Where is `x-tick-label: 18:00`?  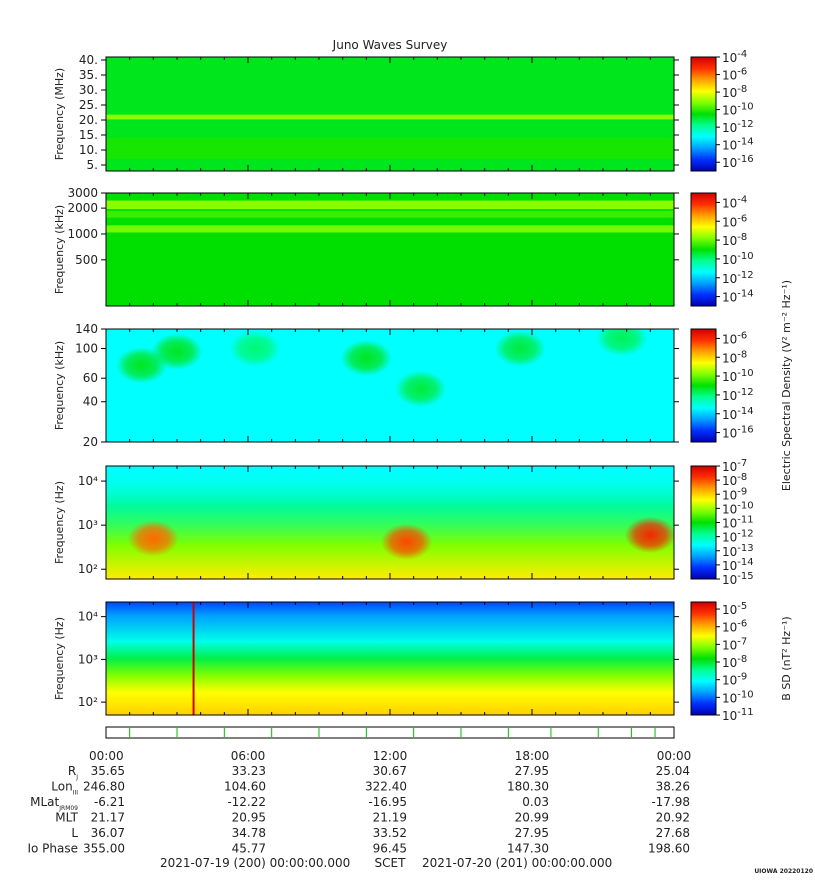
x-tick-label: 18:00 is located at coordinates (532, 756).